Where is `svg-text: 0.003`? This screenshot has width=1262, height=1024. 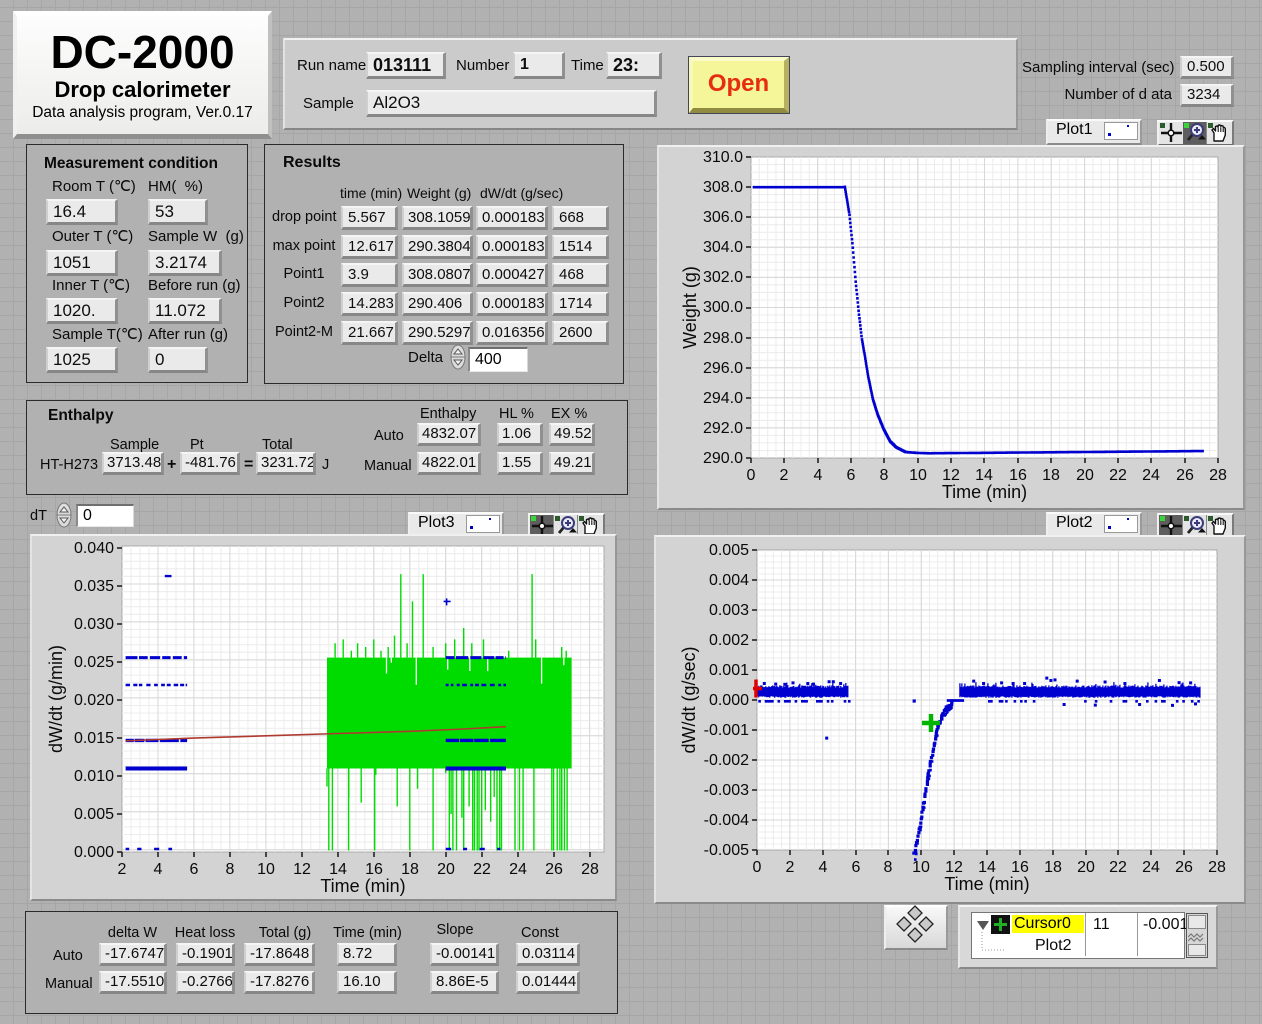
svg-text: 0.003 is located at coordinates (729, 610).